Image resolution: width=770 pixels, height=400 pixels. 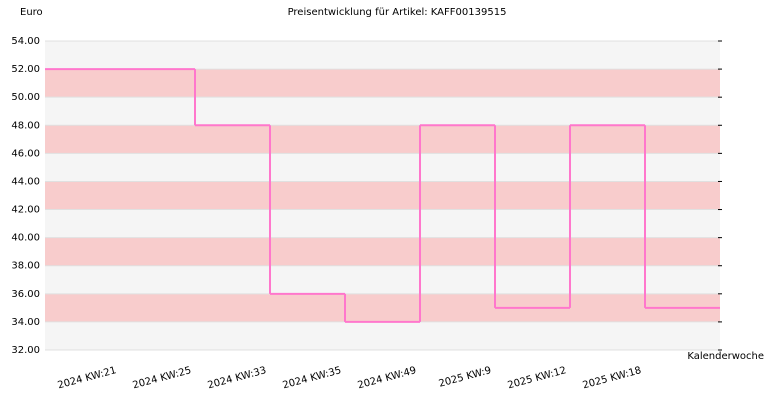 I want to click on y-axis-label: Euro, so click(x=31, y=12).